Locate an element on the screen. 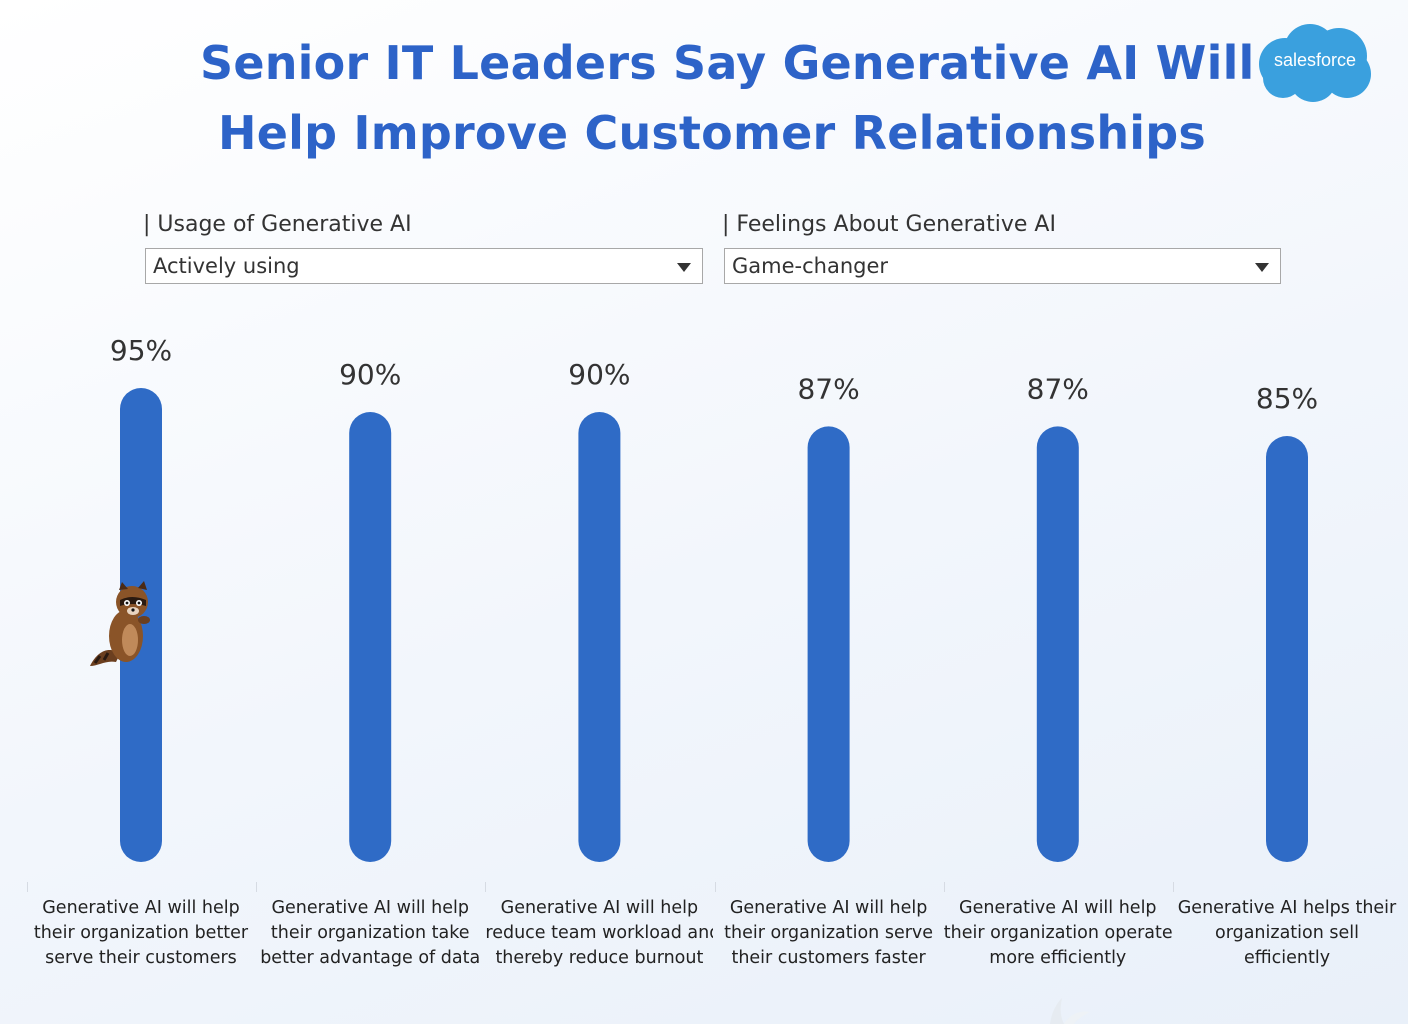  title-line-2: Help Improve Customer Relationships is located at coordinates (712, 133).